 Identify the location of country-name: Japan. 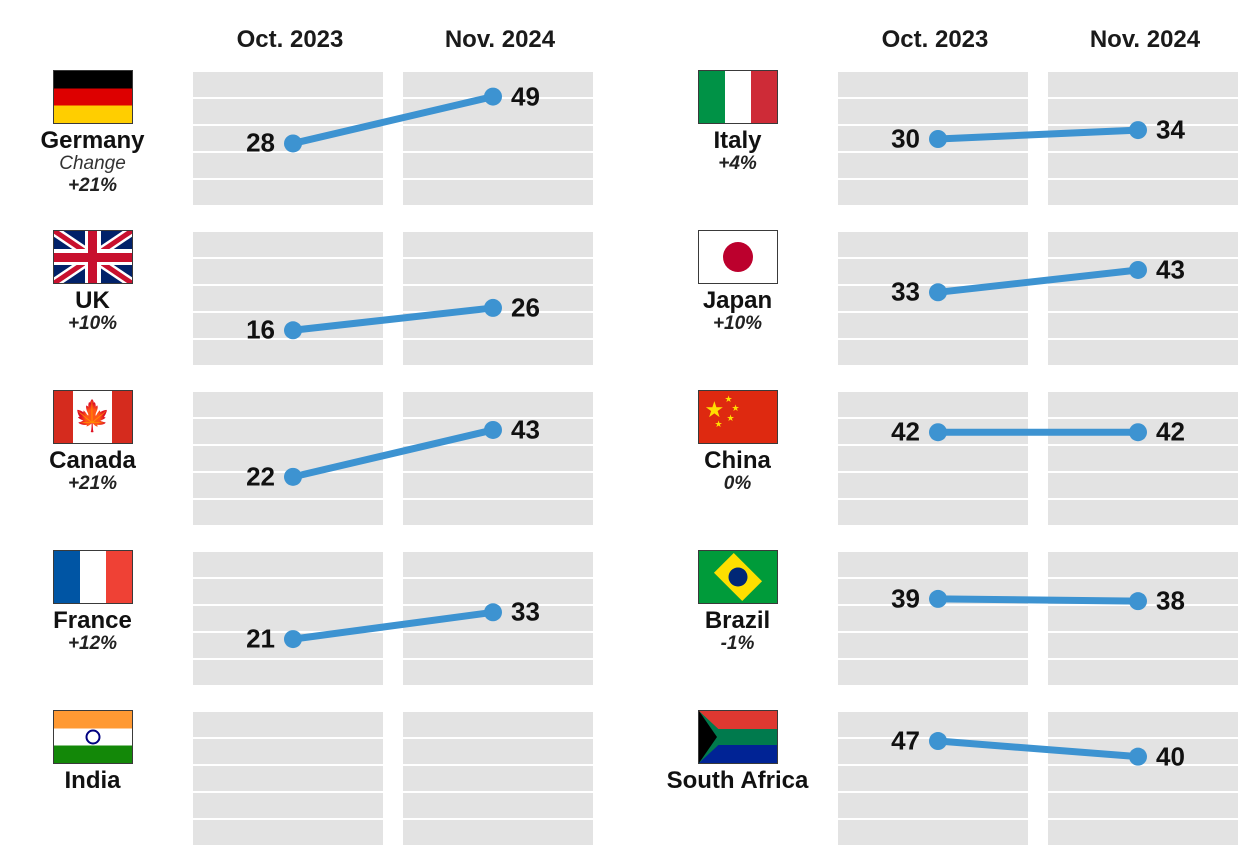
(737, 300).